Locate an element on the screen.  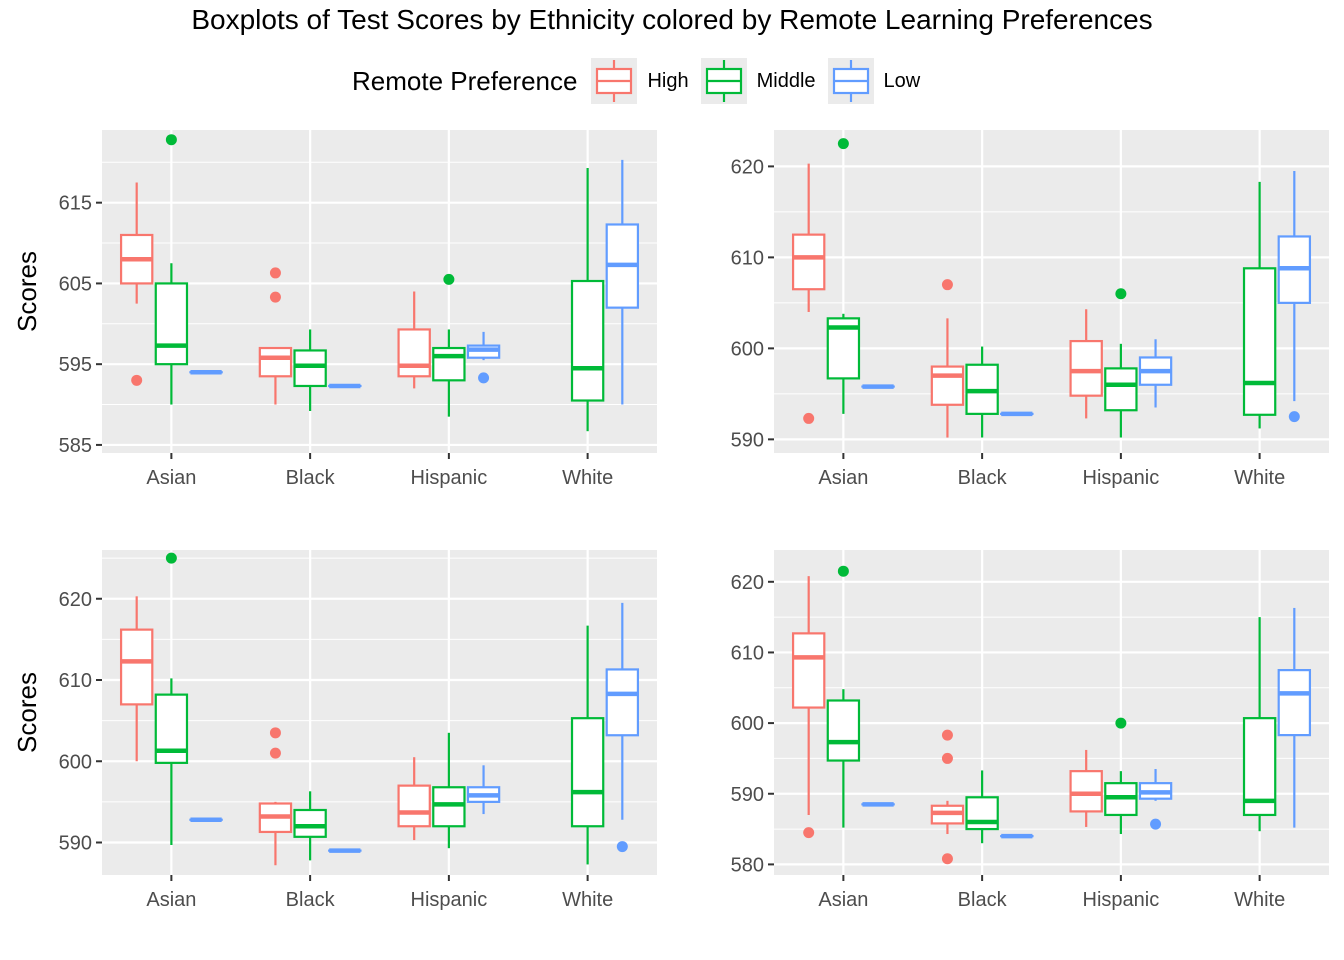
legend-key-high is located at coordinates (614, 81).